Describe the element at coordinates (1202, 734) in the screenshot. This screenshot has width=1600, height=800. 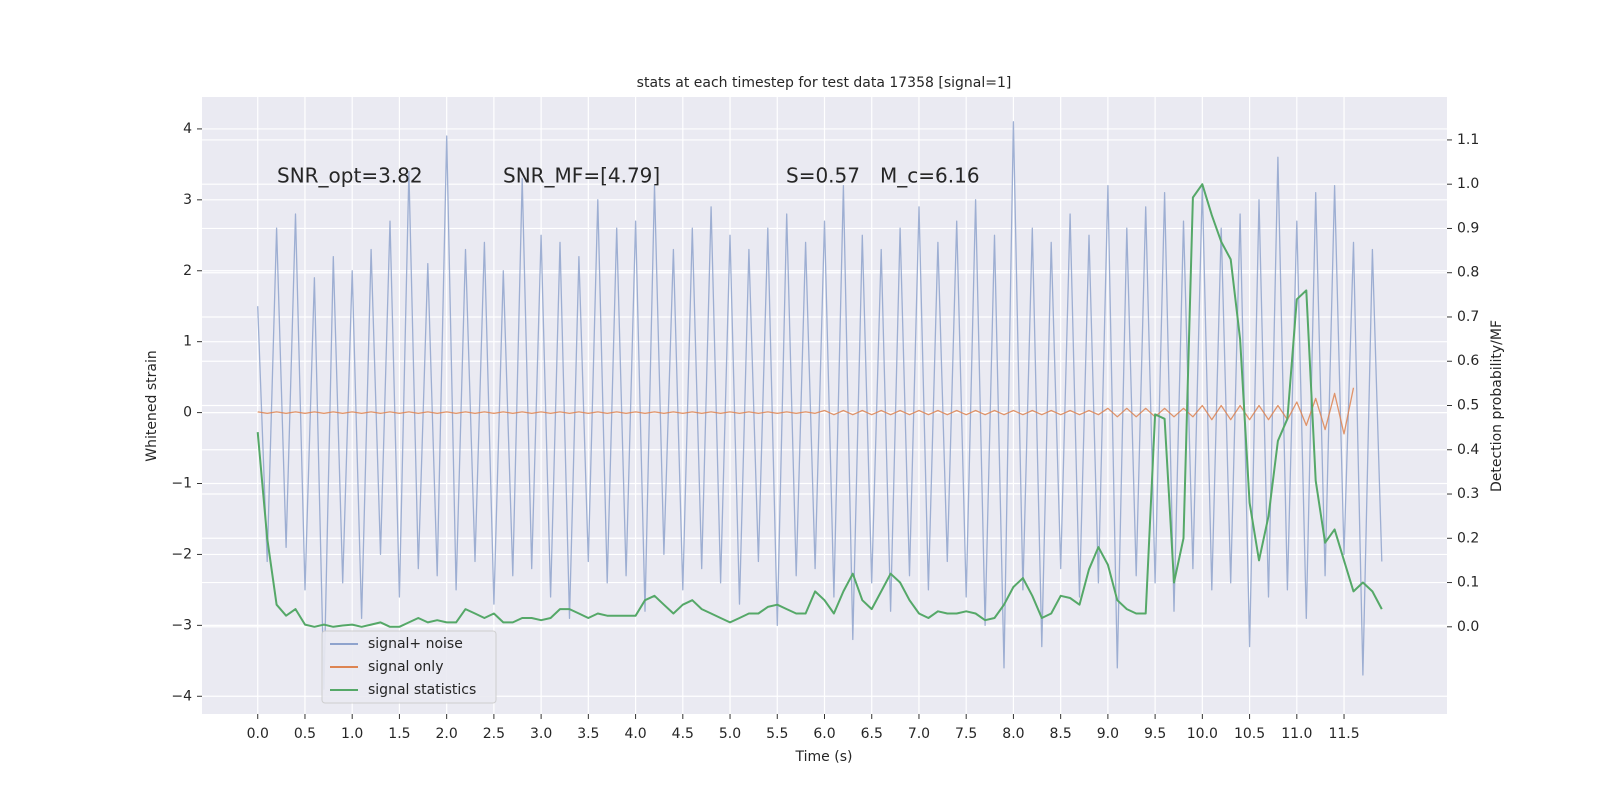
I see `x-tick-label: 10.0` at that location.